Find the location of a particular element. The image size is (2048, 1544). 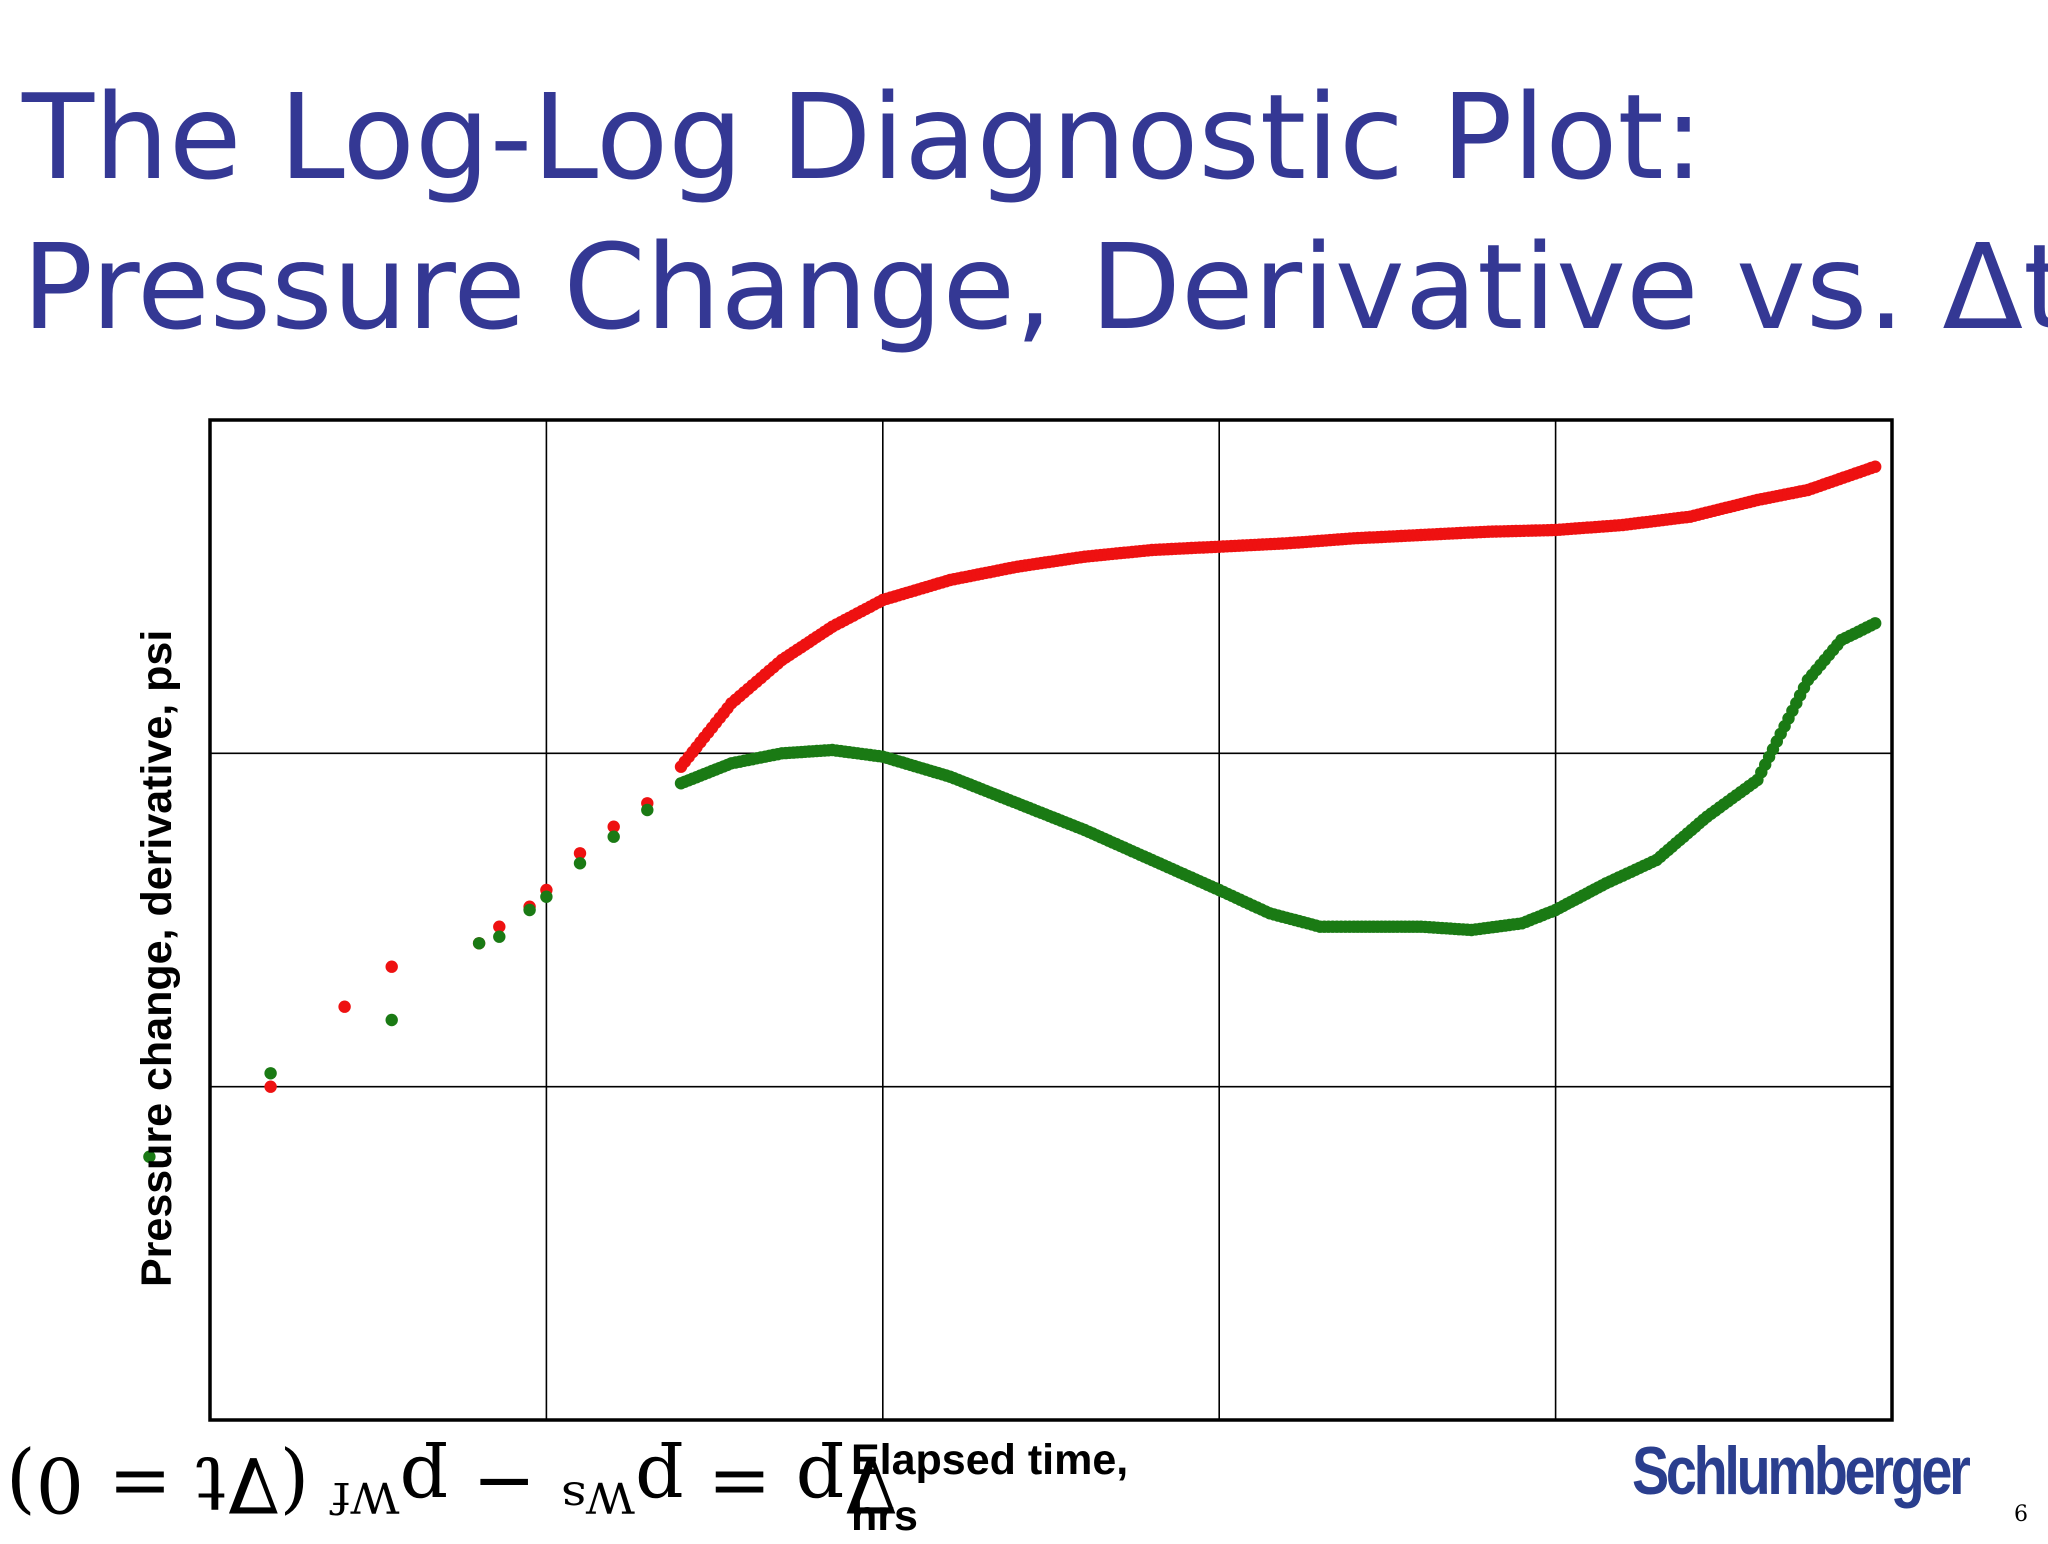

pressure-change-equation: ∇p = pᵂˢ − pᵂᶠ (∇t = 0) is located at coordinates (452, 1484).